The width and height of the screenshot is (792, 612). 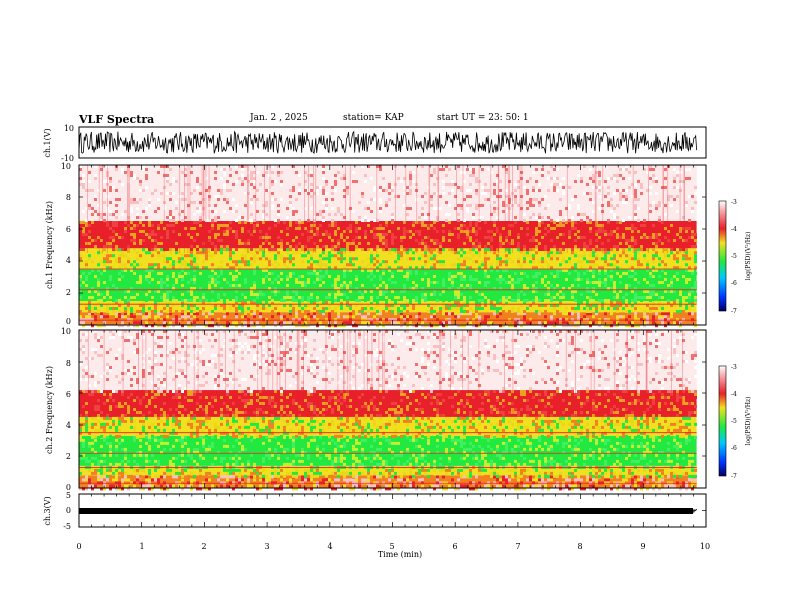 What do you see at coordinates (705, 546) in the screenshot?
I see `xtick-10: 10` at bounding box center [705, 546].